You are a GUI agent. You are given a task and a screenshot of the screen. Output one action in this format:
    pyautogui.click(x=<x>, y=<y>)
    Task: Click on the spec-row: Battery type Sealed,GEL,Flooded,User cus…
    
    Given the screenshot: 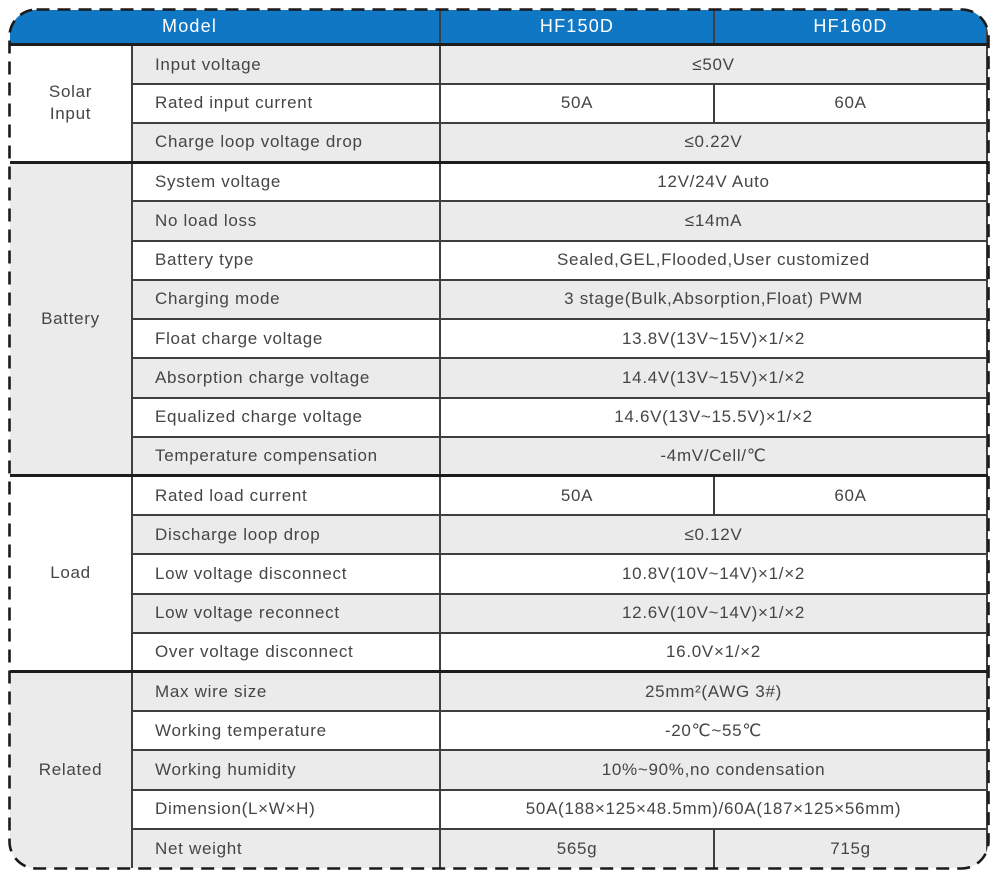 What is the action you would take?
    pyautogui.click(x=499, y=260)
    